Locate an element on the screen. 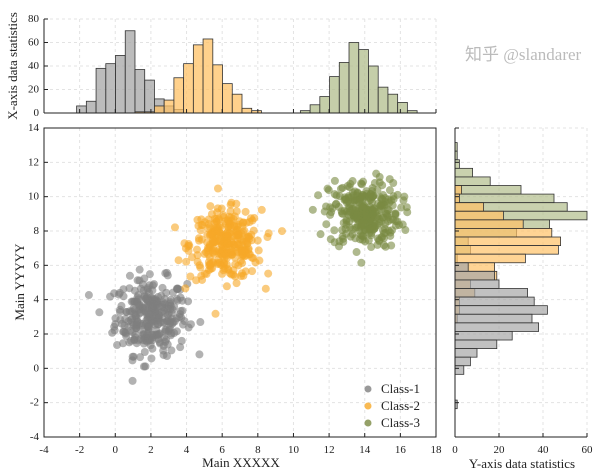 The height and width of the screenshot is (473, 600). y-tick-label: 4 is located at coordinates (37, 300).